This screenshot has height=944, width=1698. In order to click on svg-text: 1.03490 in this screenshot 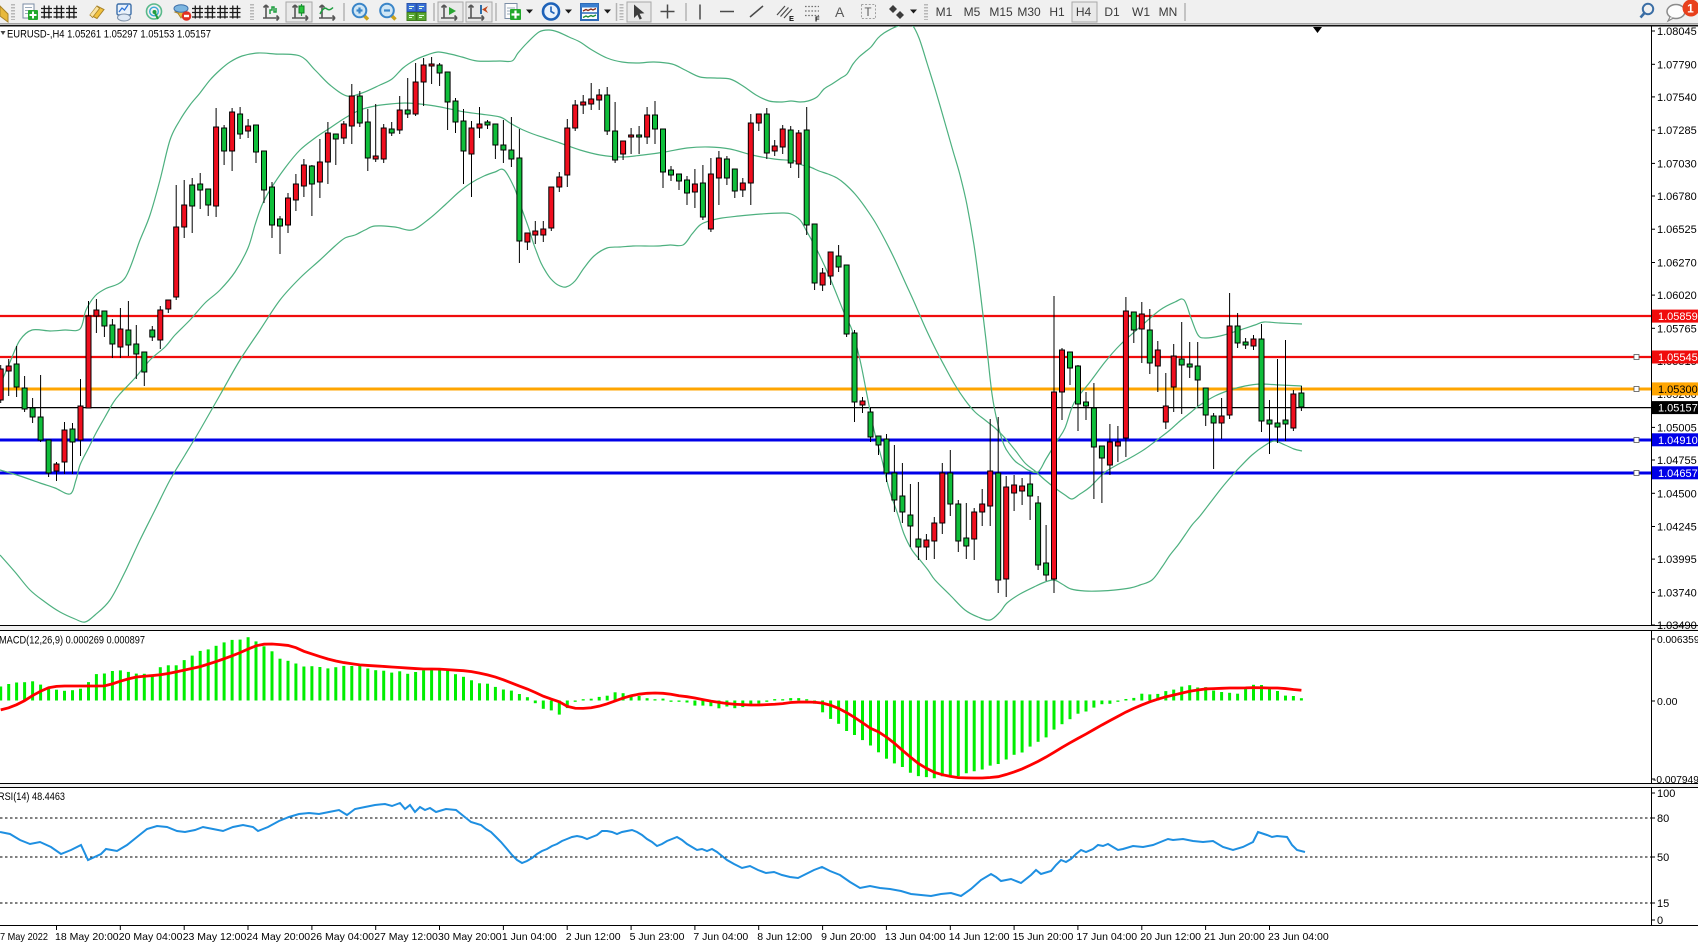, I will do `click(1677, 626)`.